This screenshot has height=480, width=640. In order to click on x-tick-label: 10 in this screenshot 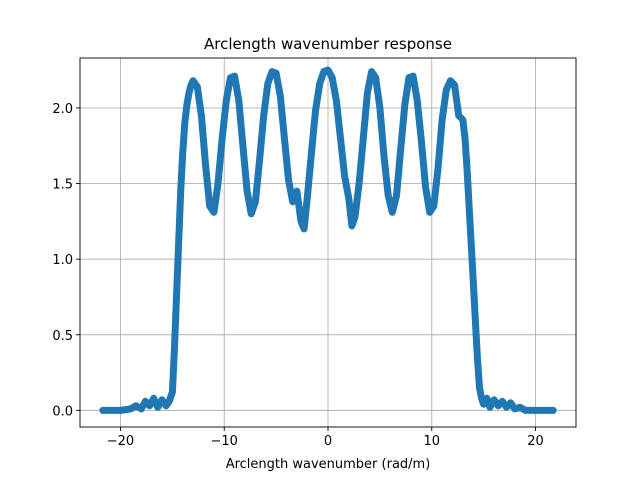, I will do `click(431, 441)`.